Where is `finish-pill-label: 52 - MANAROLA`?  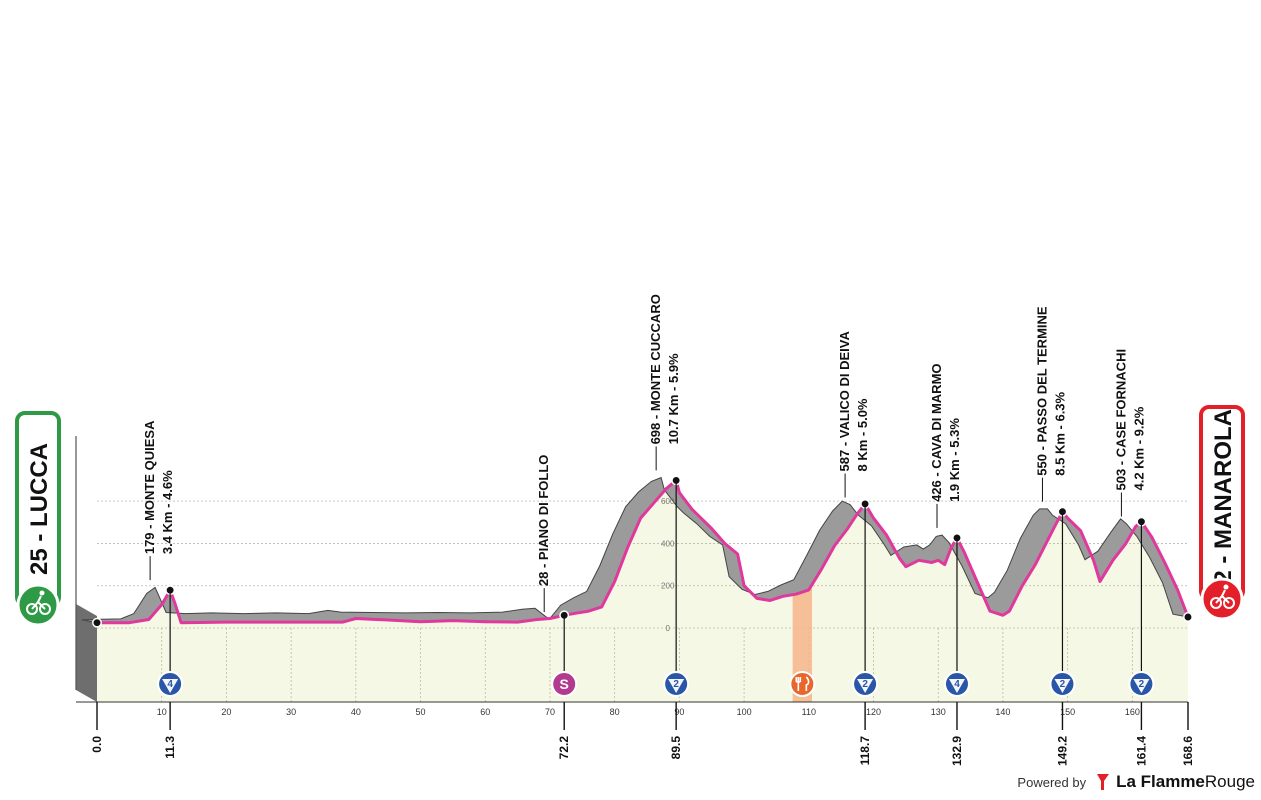 finish-pill-label: 52 - MANAROLA is located at coordinates (1223, 503).